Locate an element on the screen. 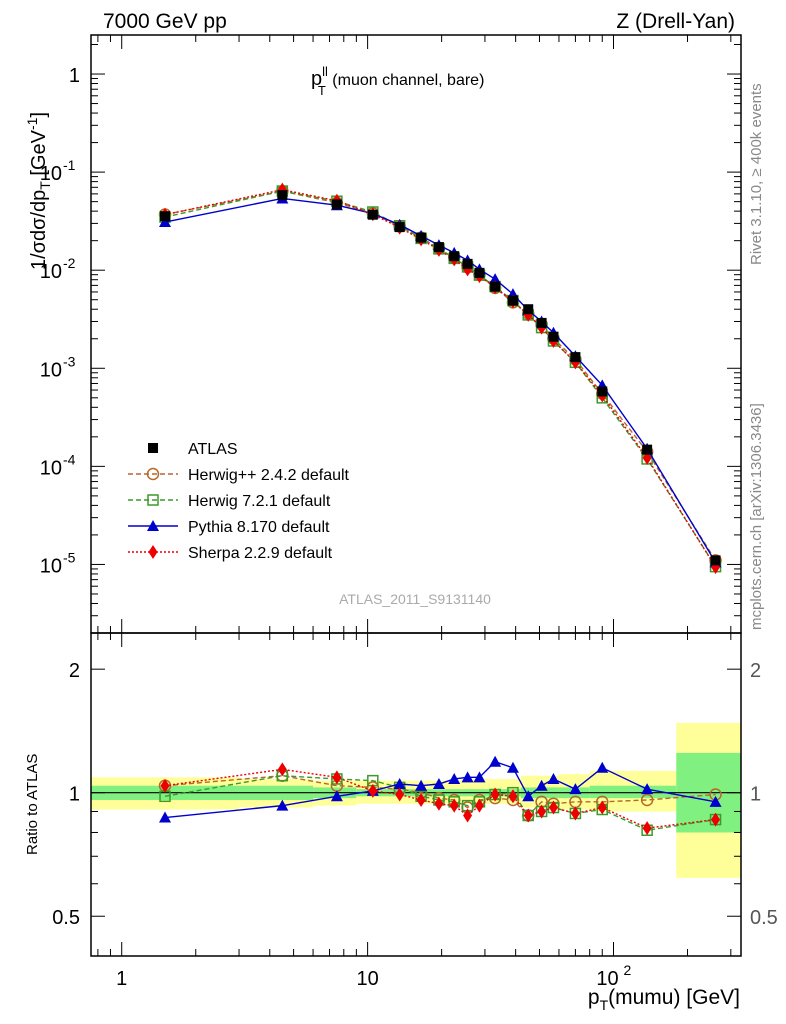 The image size is (786, 1024). legend-item-herwigpp: Herwig++ 2.4.2 default is located at coordinates (239, 475).